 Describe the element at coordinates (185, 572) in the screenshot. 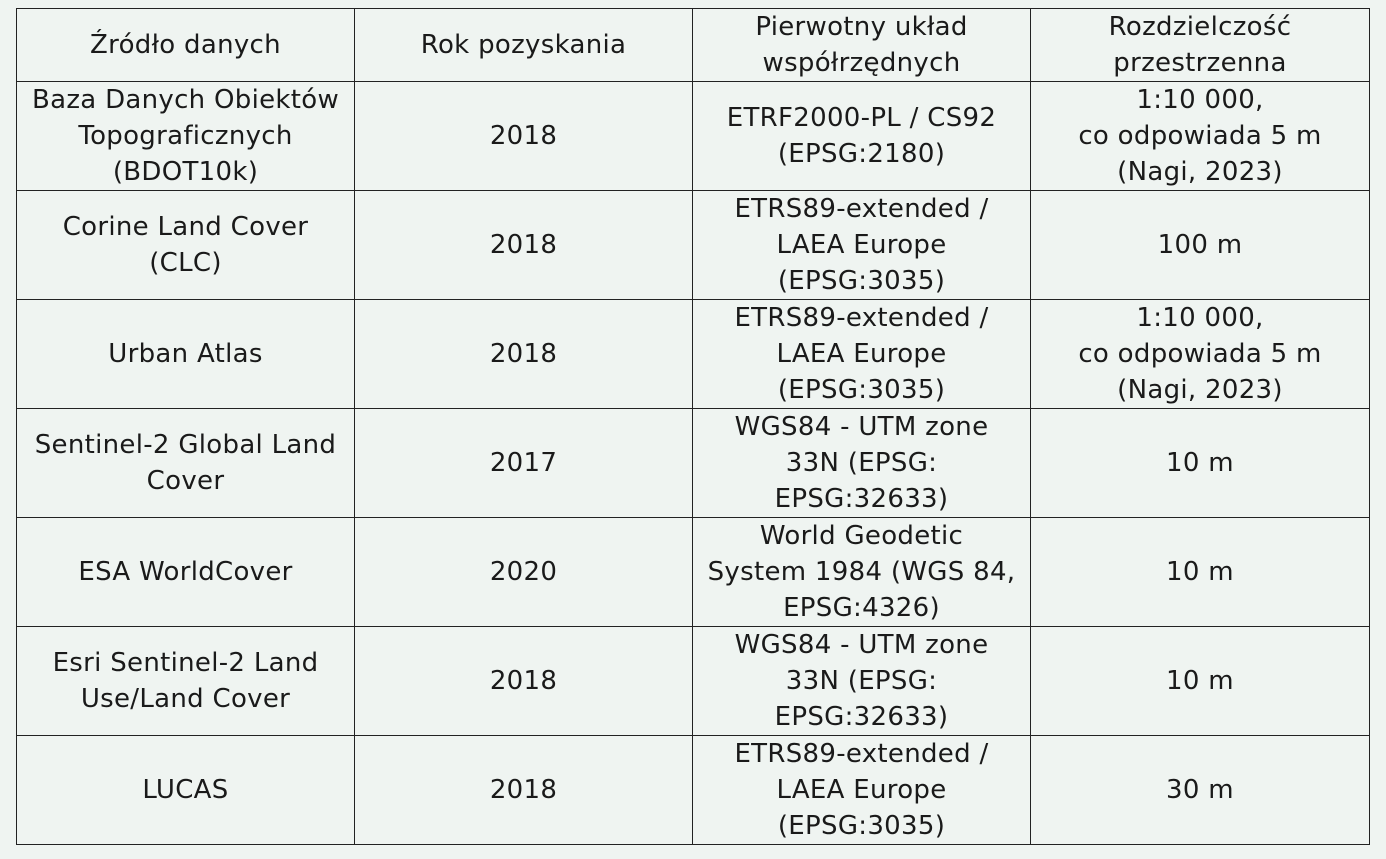

I see `cell-source: ESA WorldCover` at that location.